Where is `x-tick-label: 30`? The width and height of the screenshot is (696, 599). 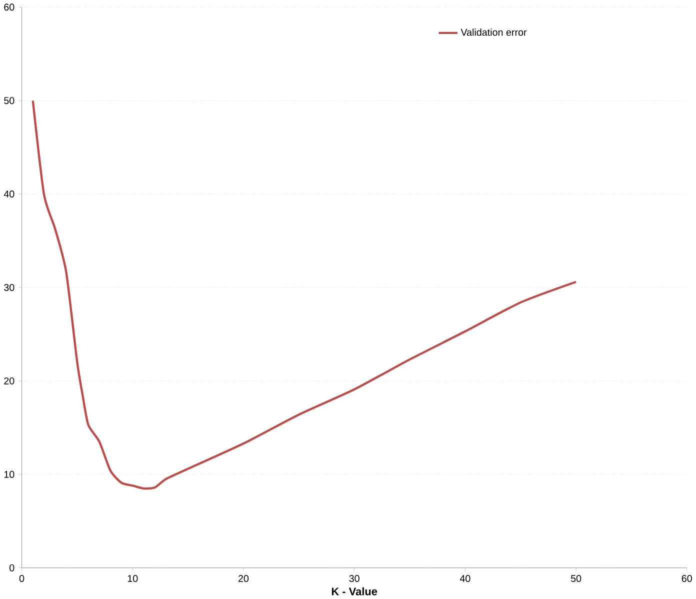 x-tick-label: 30 is located at coordinates (354, 578).